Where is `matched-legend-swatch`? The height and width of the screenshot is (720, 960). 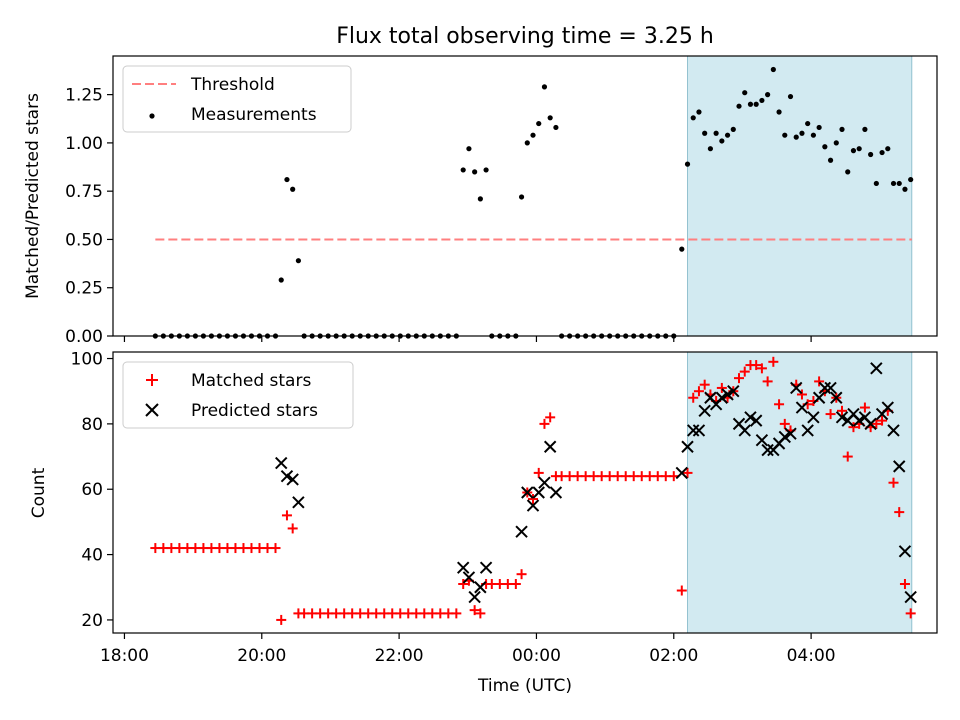
matched-legend-swatch is located at coordinates (152, 380).